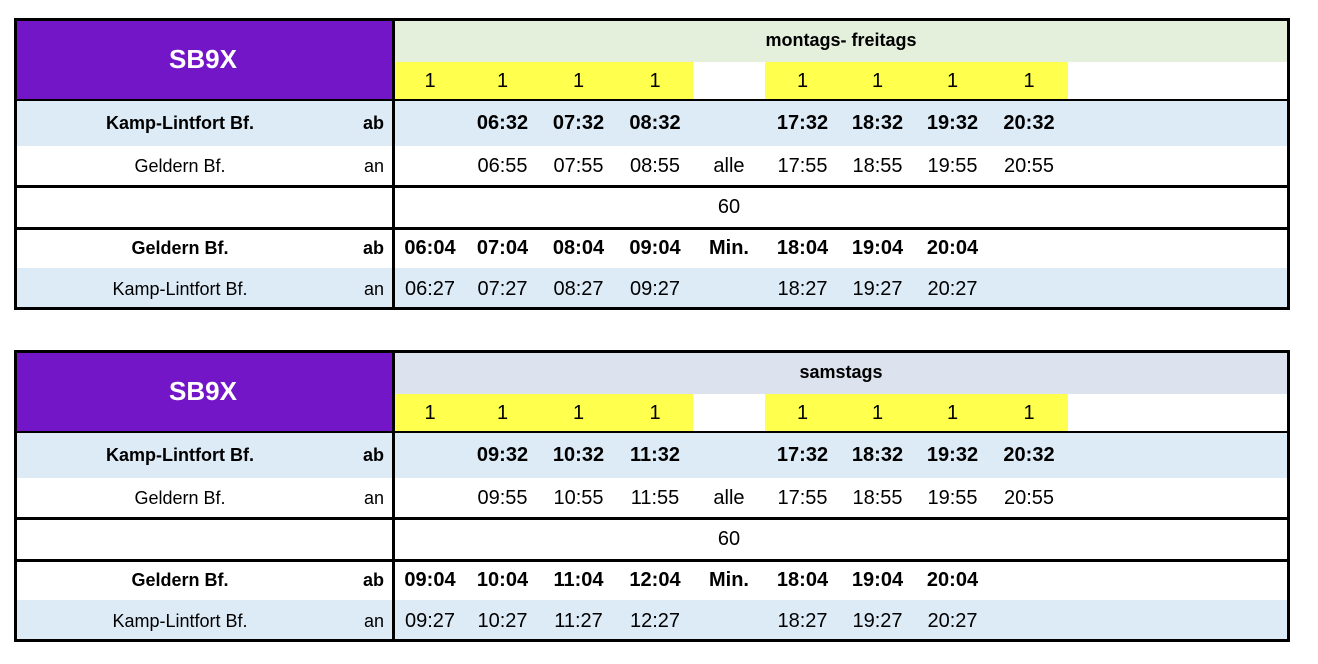 The image size is (1318, 664). What do you see at coordinates (180, 579) in the screenshot?
I see `stop-name: Geldern Bf.` at bounding box center [180, 579].